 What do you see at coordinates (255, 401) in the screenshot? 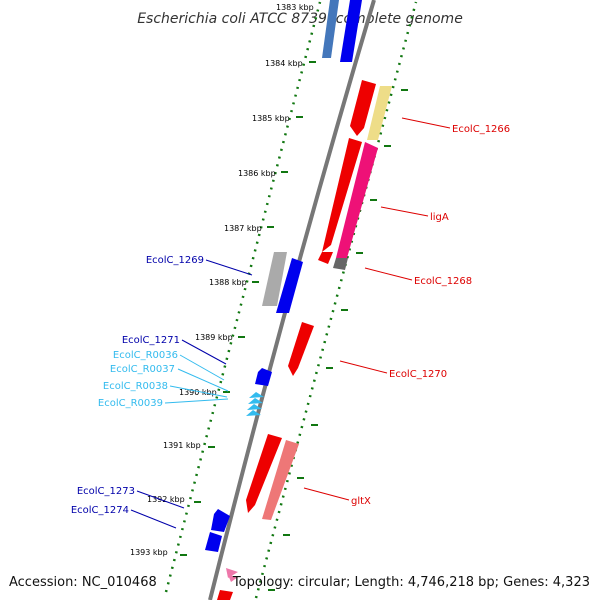
I see `rna-arrow-ecolc-r0037` at bounding box center [255, 401].